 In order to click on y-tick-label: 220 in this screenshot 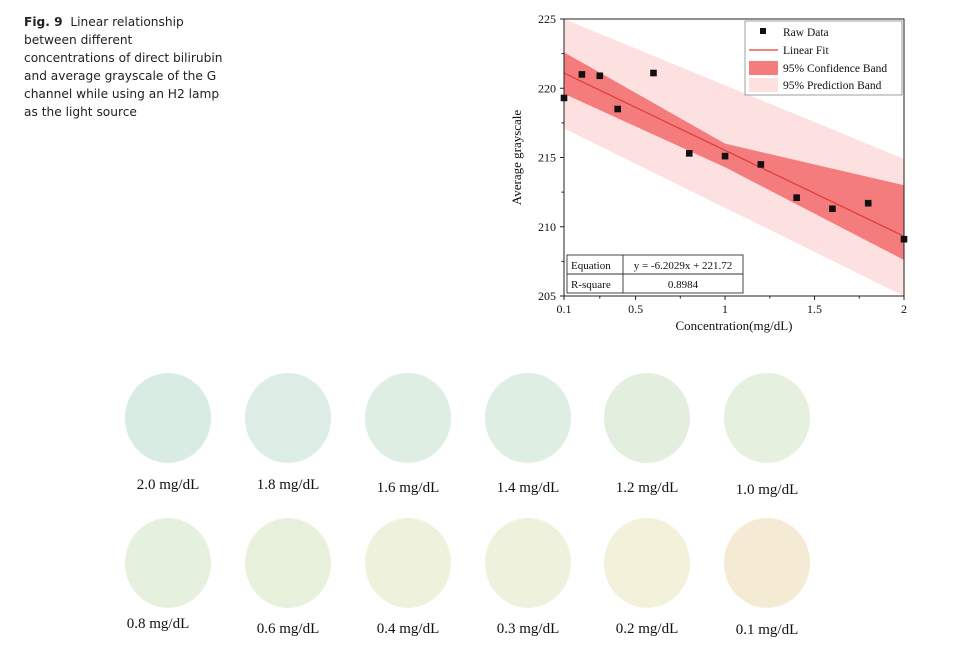, I will do `click(547, 88)`.